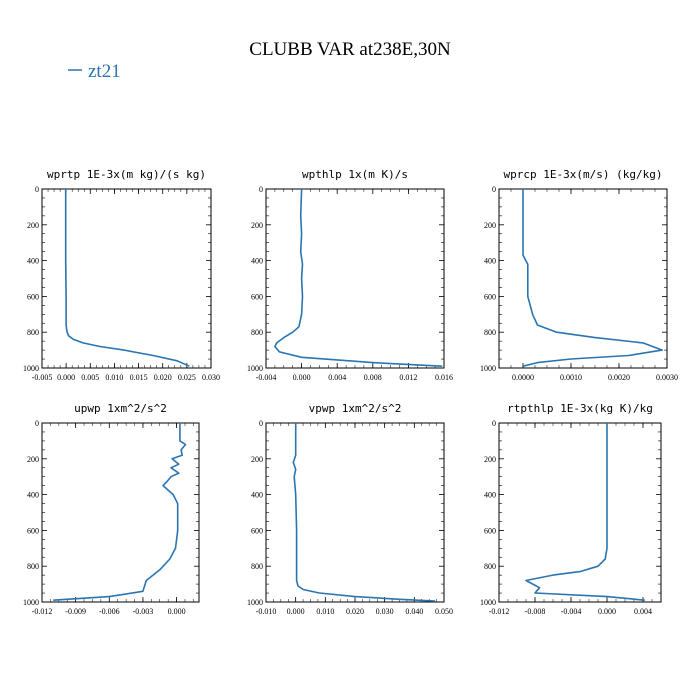 The width and height of the screenshot is (700, 700). What do you see at coordinates (355, 174) in the screenshot?
I see `panel-title: wpthlp 1x(m K)/s` at bounding box center [355, 174].